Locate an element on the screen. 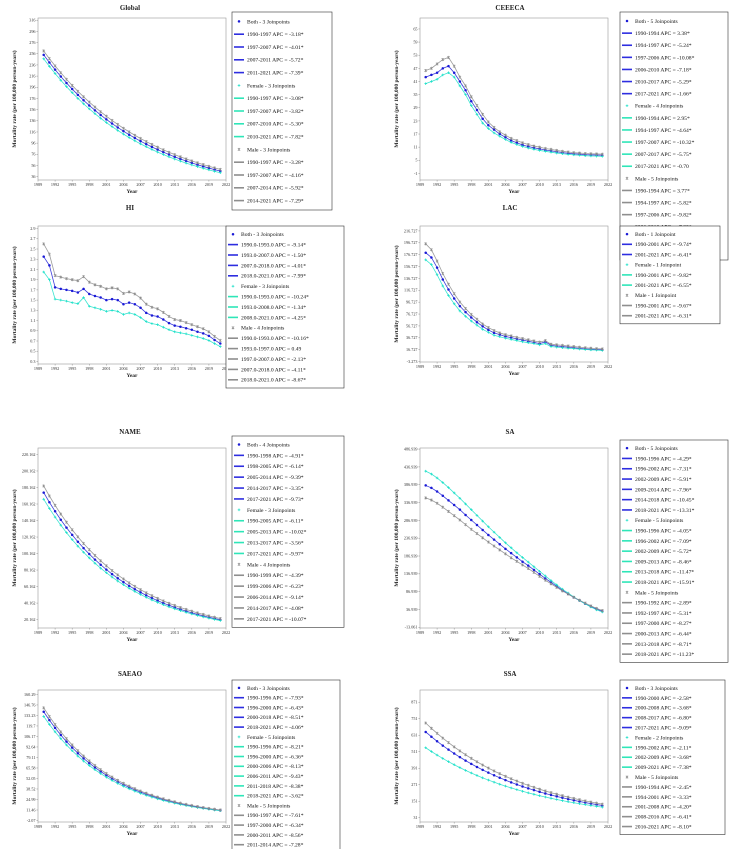 Image resolution: width=743 pixels, height=849 pixels. legend-label: 2006-2011 APC = -9.43* is located at coordinates (275, 777).